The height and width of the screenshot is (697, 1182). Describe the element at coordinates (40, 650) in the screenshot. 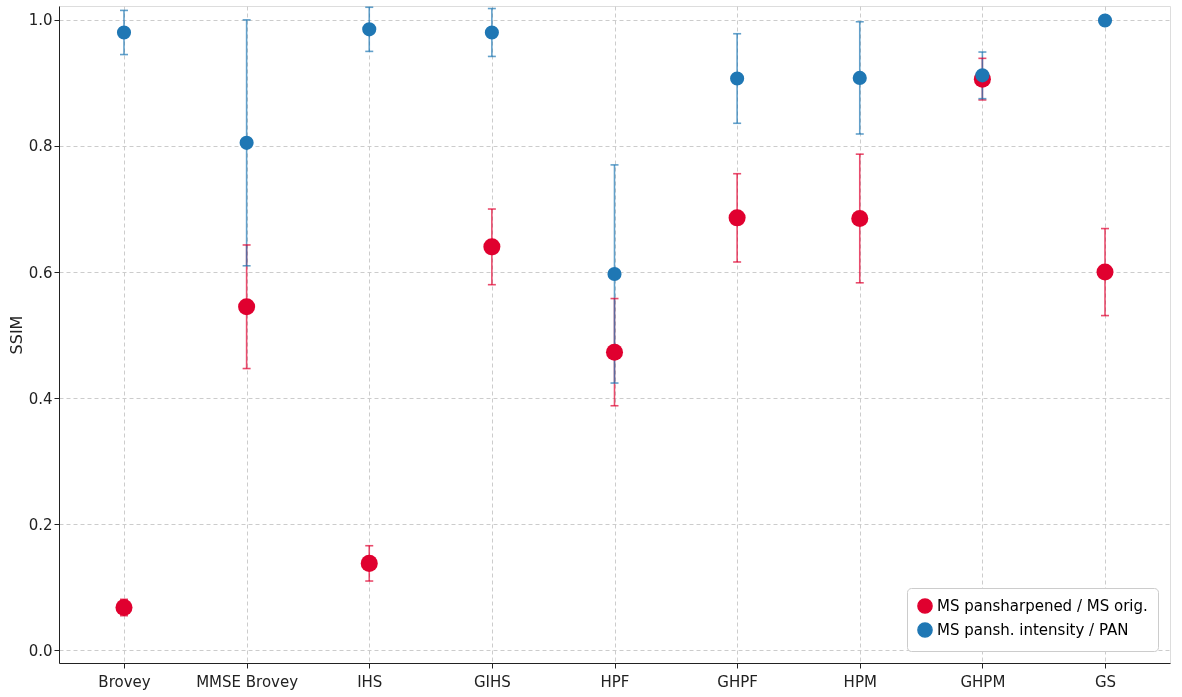

I see `y-tick-label: 0.0` at that location.